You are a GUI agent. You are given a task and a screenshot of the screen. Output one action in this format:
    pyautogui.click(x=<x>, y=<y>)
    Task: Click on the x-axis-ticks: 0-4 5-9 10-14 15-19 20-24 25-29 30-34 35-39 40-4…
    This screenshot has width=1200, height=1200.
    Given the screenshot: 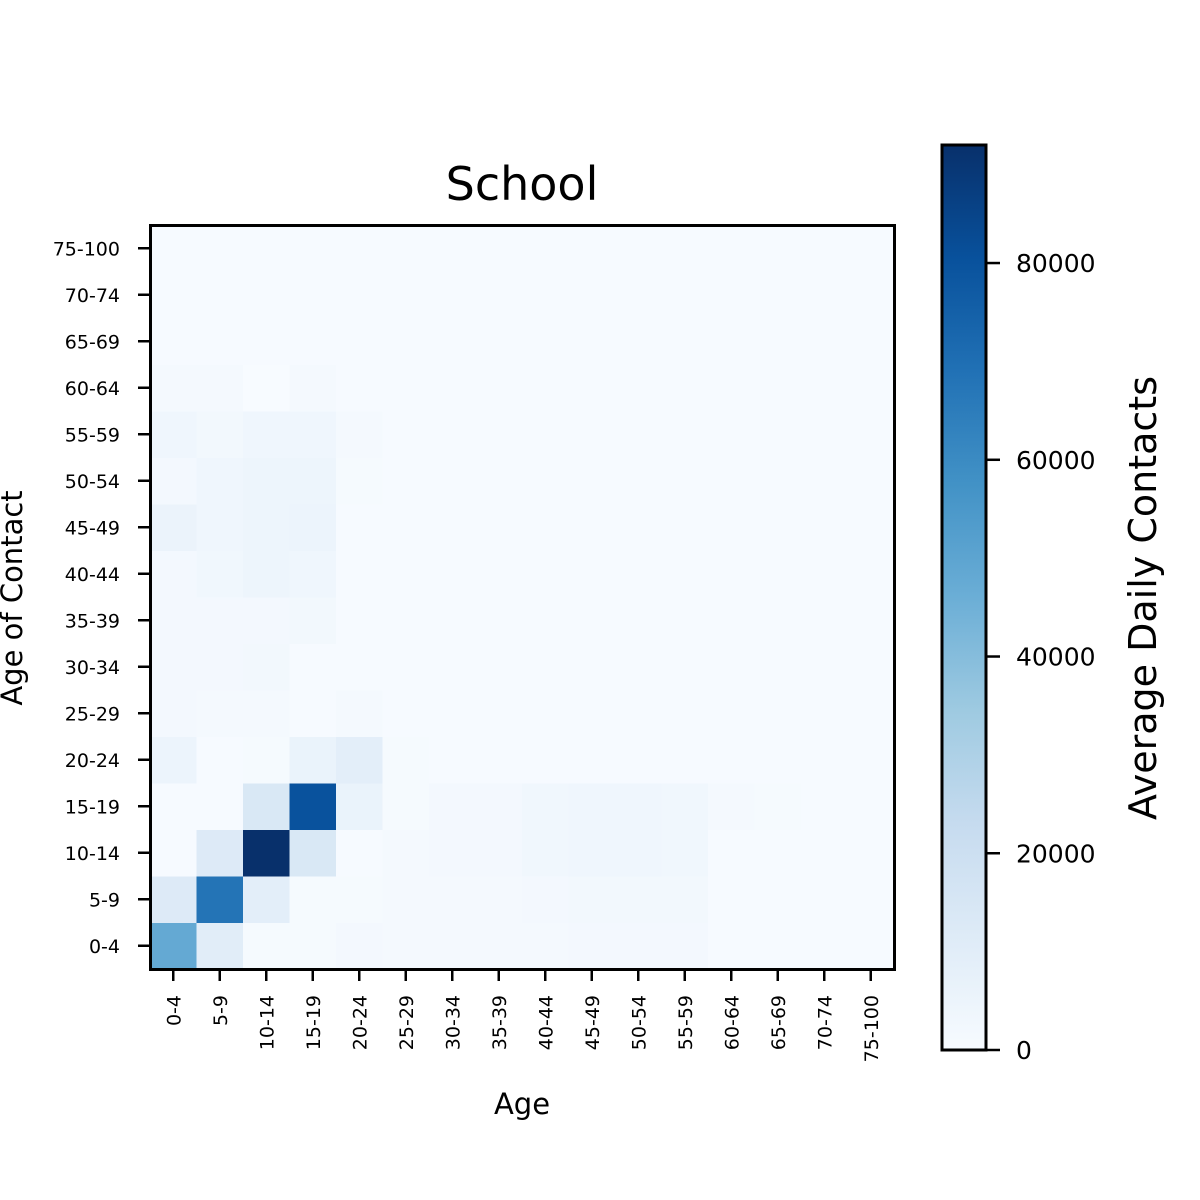 What is the action you would take?
    pyautogui.click(x=523, y=1015)
    